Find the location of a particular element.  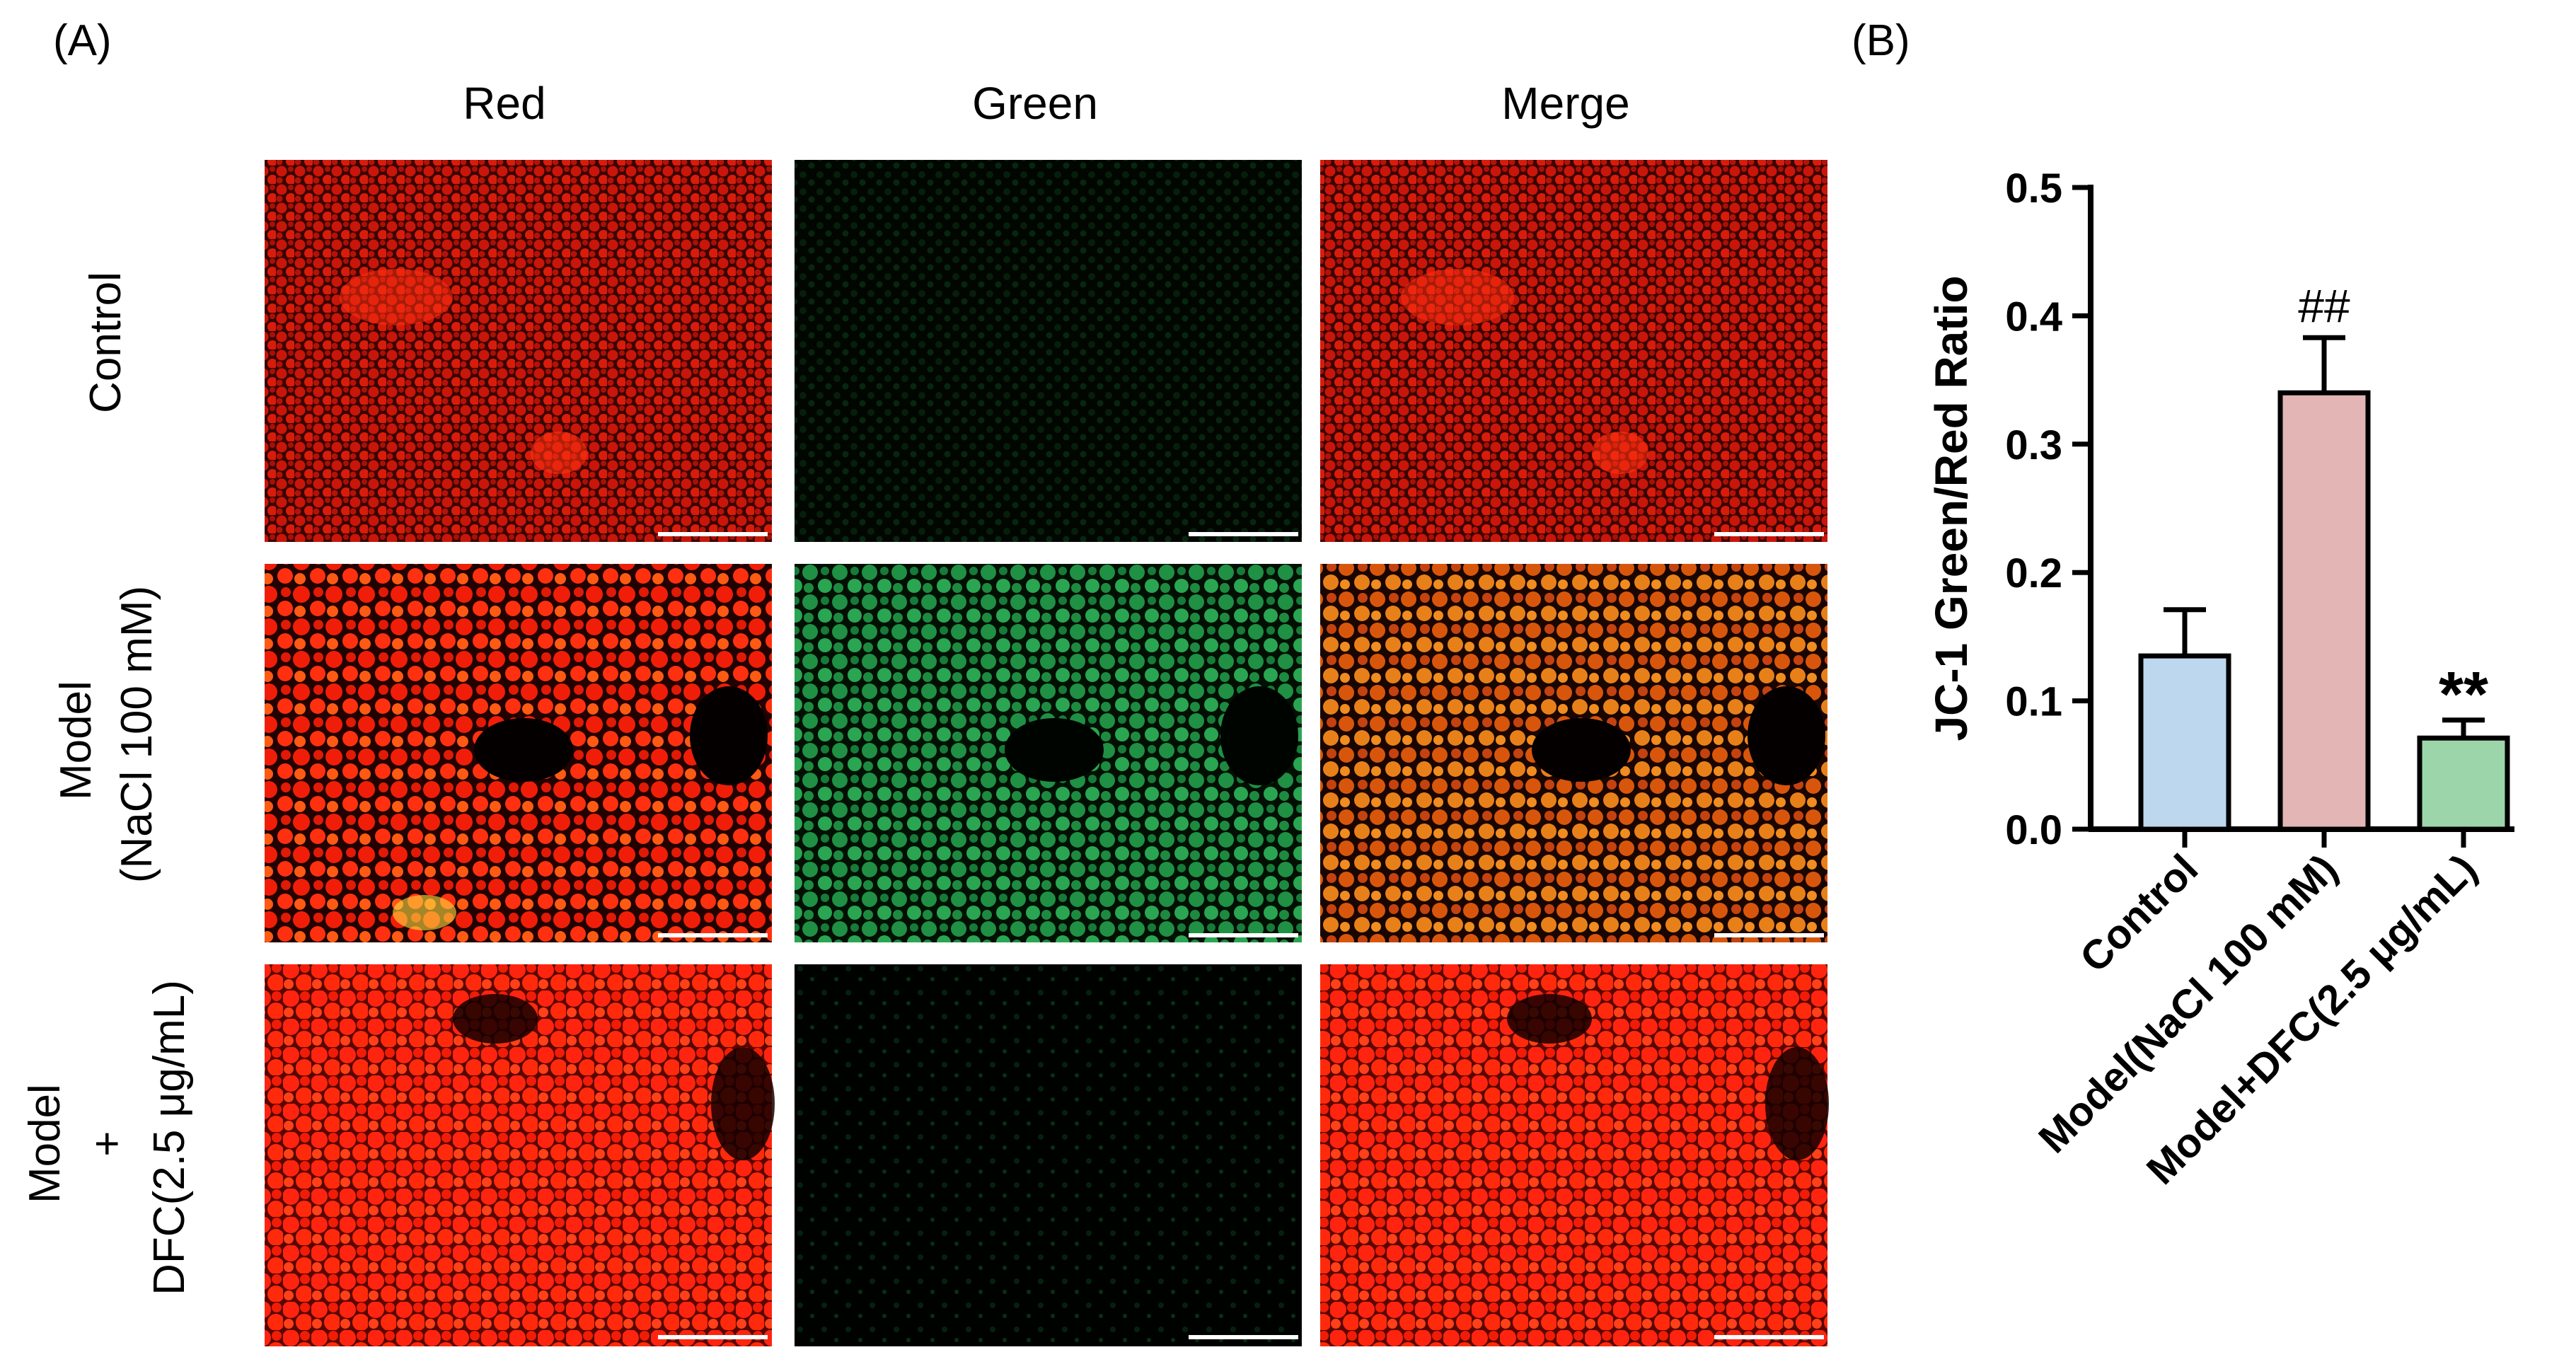

y-axis-label: JC-1 Green/Red Ratio is located at coordinates (1951, 509).